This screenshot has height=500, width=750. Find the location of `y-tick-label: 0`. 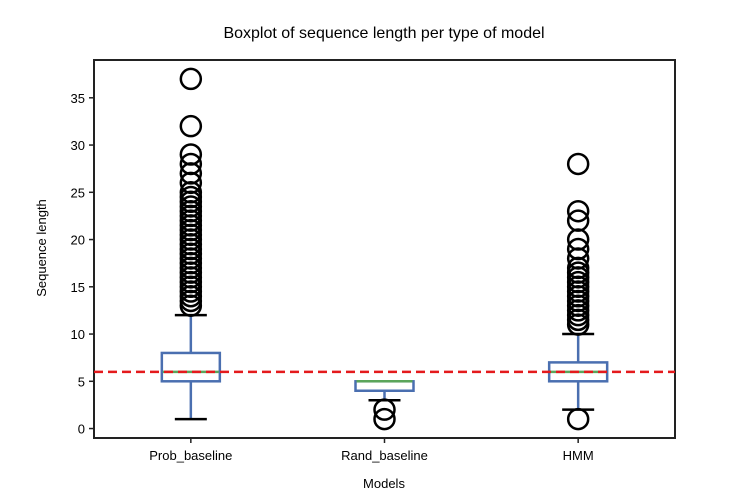

y-tick-label: 0 is located at coordinates (81, 429).